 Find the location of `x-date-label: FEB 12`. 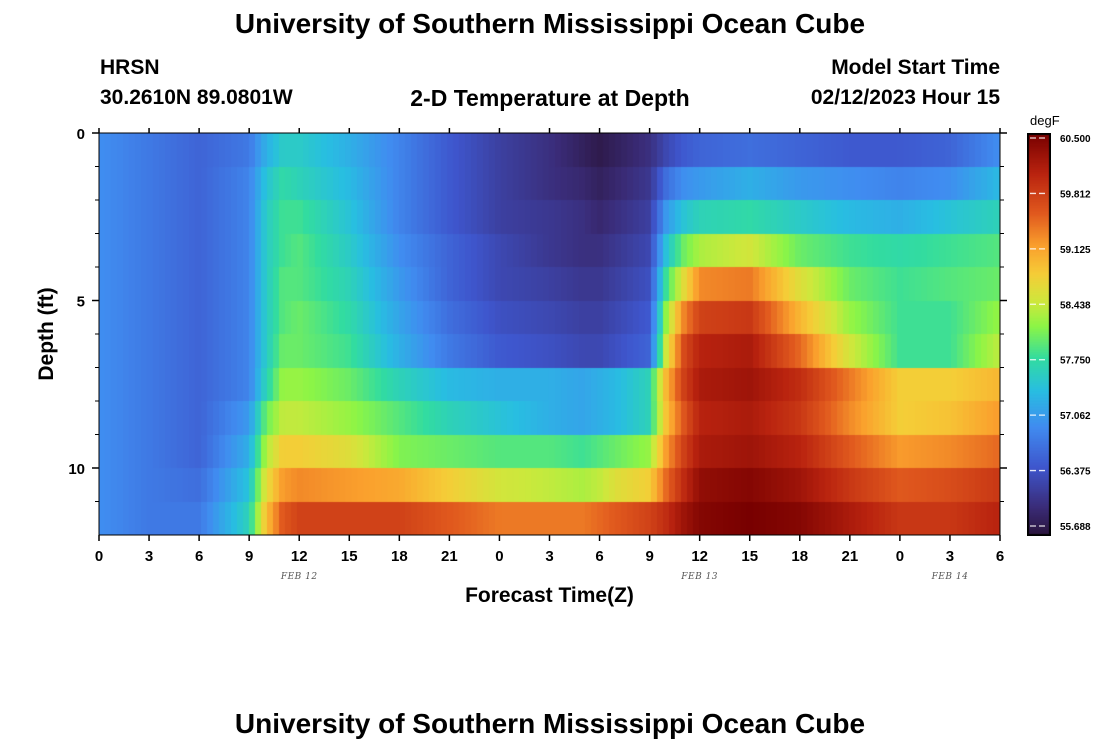

x-date-label: FEB 12 is located at coordinates (299, 577).